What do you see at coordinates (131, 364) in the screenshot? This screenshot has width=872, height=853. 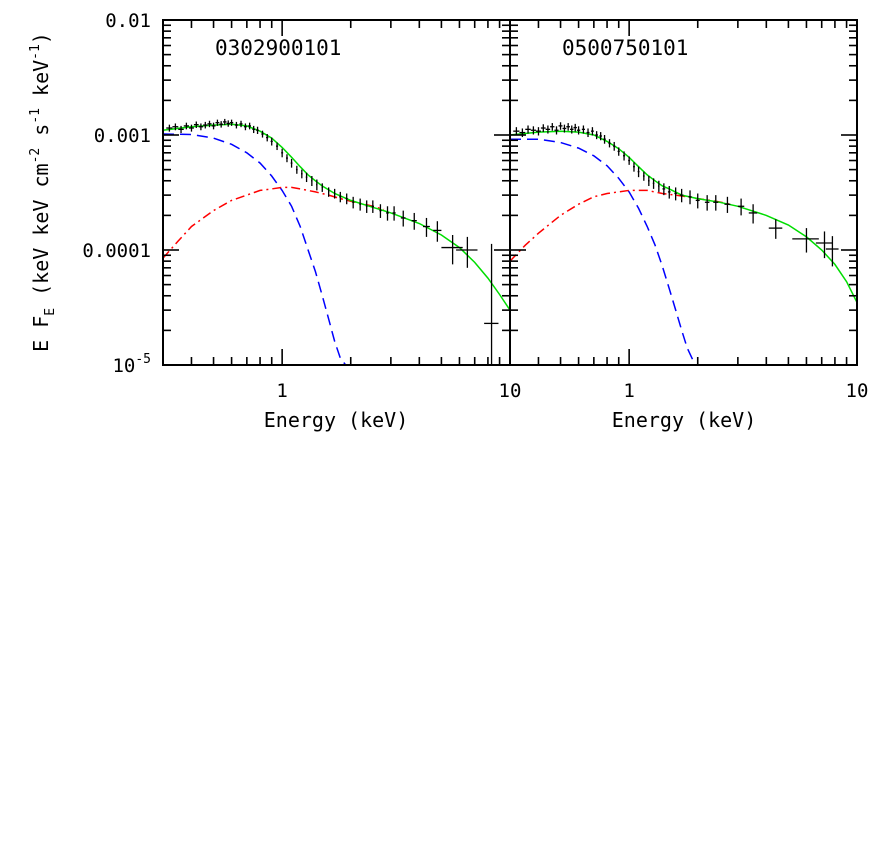 I see `y-tick-label: 10-5` at bounding box center [131, 364].